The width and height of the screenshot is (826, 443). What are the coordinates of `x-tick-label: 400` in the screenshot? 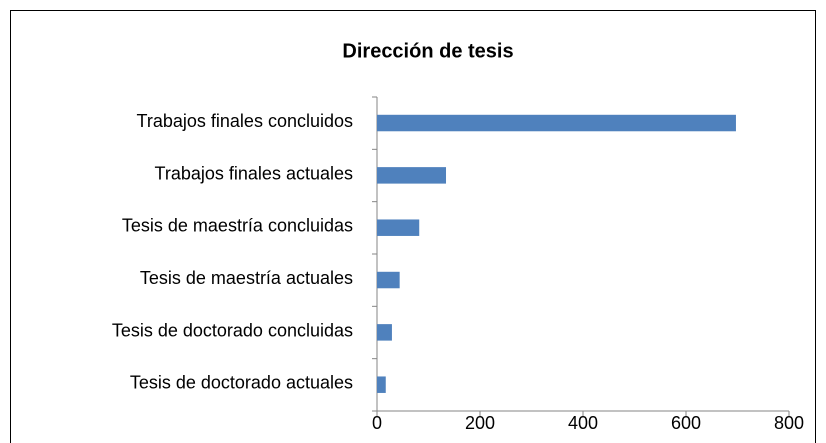 It's located at (583, 423).